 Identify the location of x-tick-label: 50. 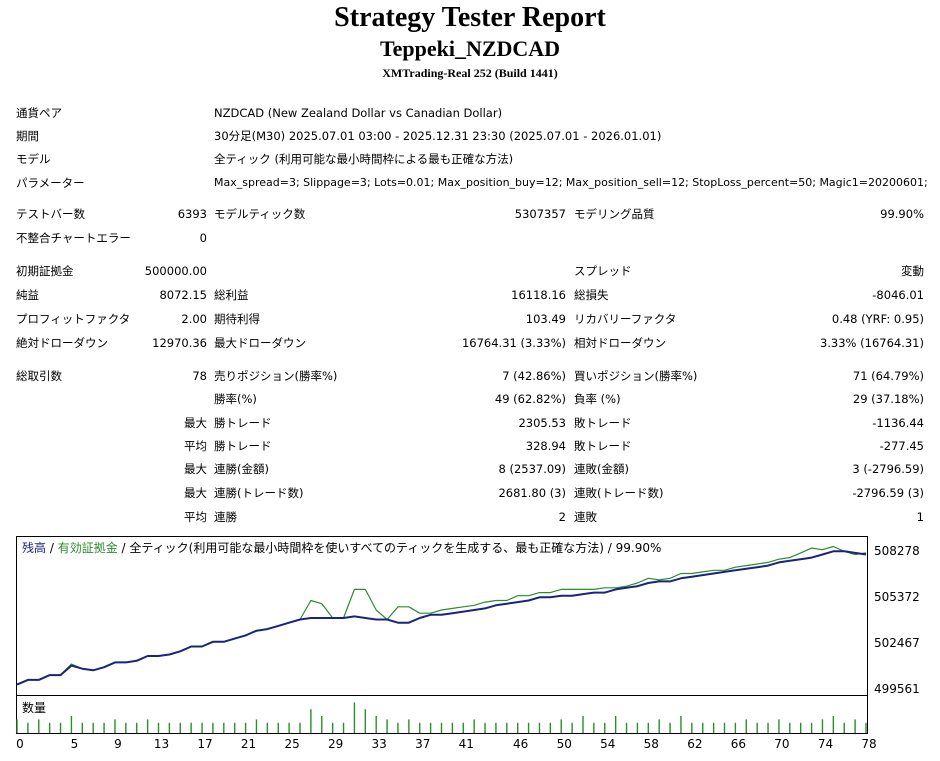
(564, 744).